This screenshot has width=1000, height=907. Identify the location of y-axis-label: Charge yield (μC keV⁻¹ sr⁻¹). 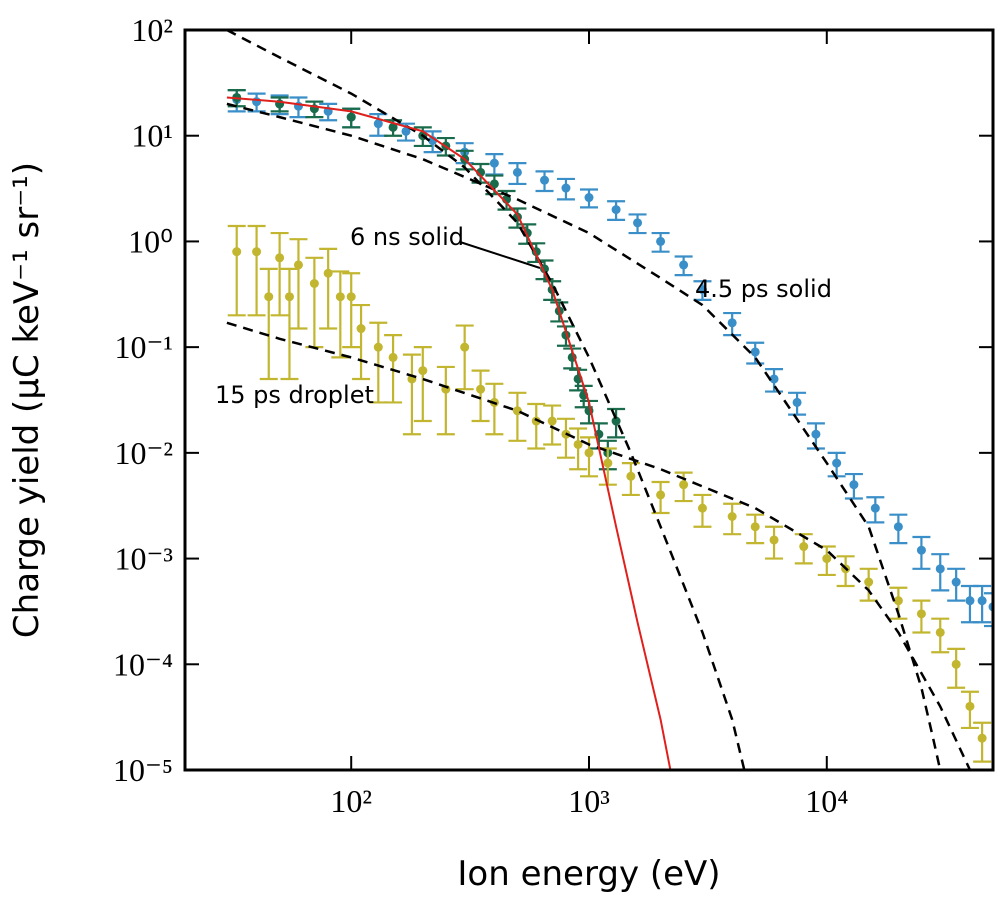
(27, 400).